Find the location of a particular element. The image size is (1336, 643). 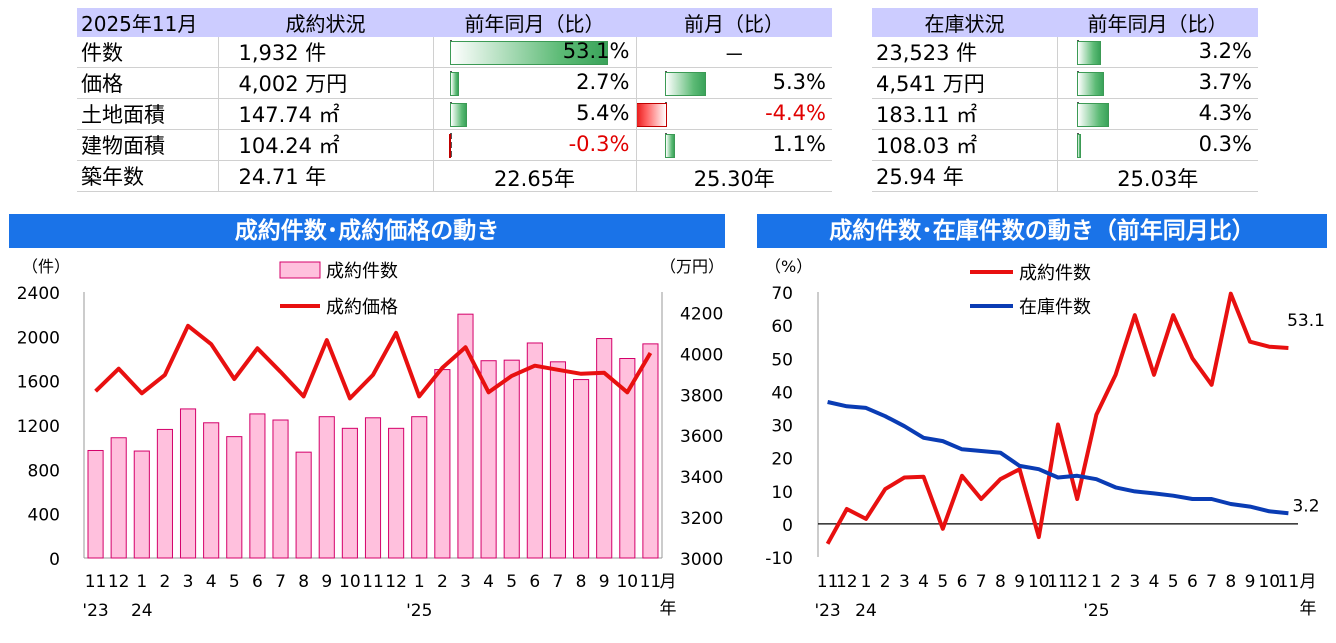

chart2-title: 成約件数･在庫件数の動き（前年同月比） is located at coordinates (1042, 231).